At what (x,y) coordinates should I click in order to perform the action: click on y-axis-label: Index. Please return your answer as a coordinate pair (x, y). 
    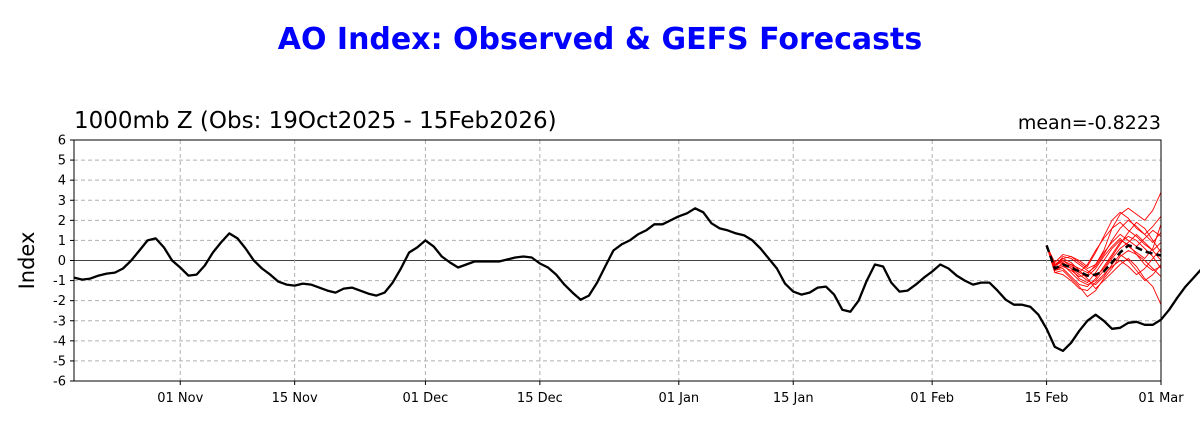
    Looking at the image, I should click on (27, 261).